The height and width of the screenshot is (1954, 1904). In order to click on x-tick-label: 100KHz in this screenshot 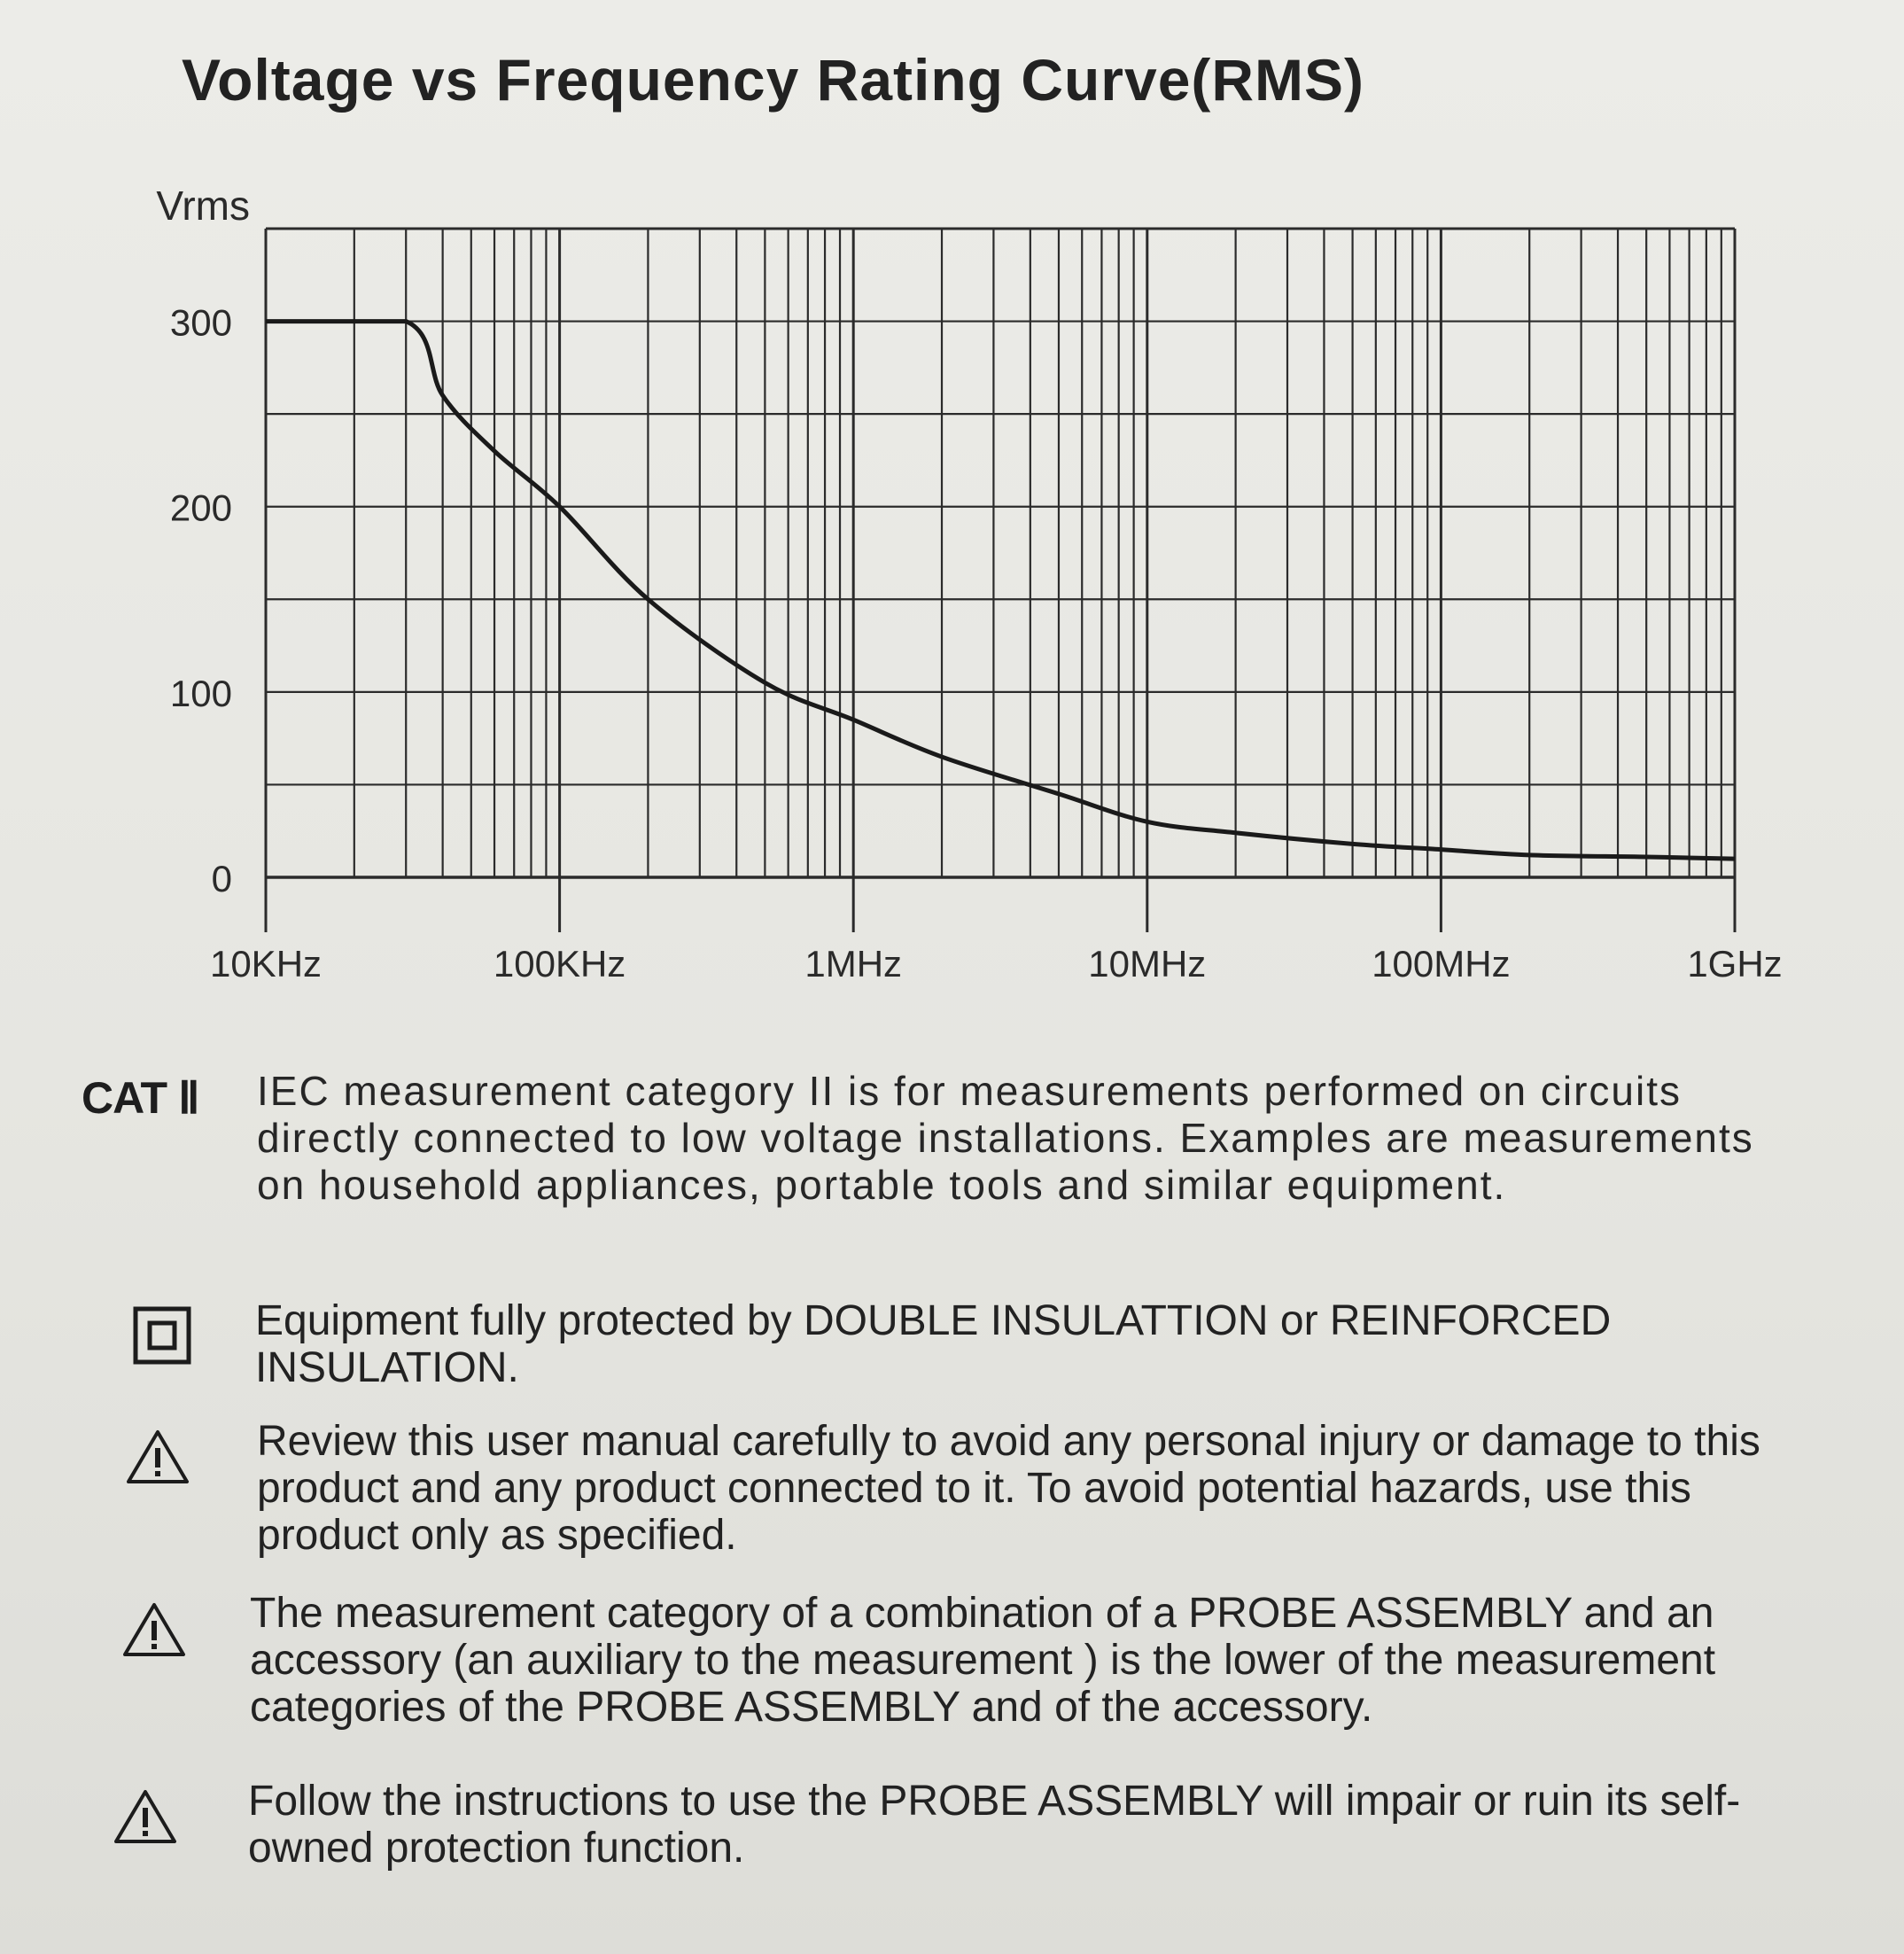, I will do `click(559, 964)`.